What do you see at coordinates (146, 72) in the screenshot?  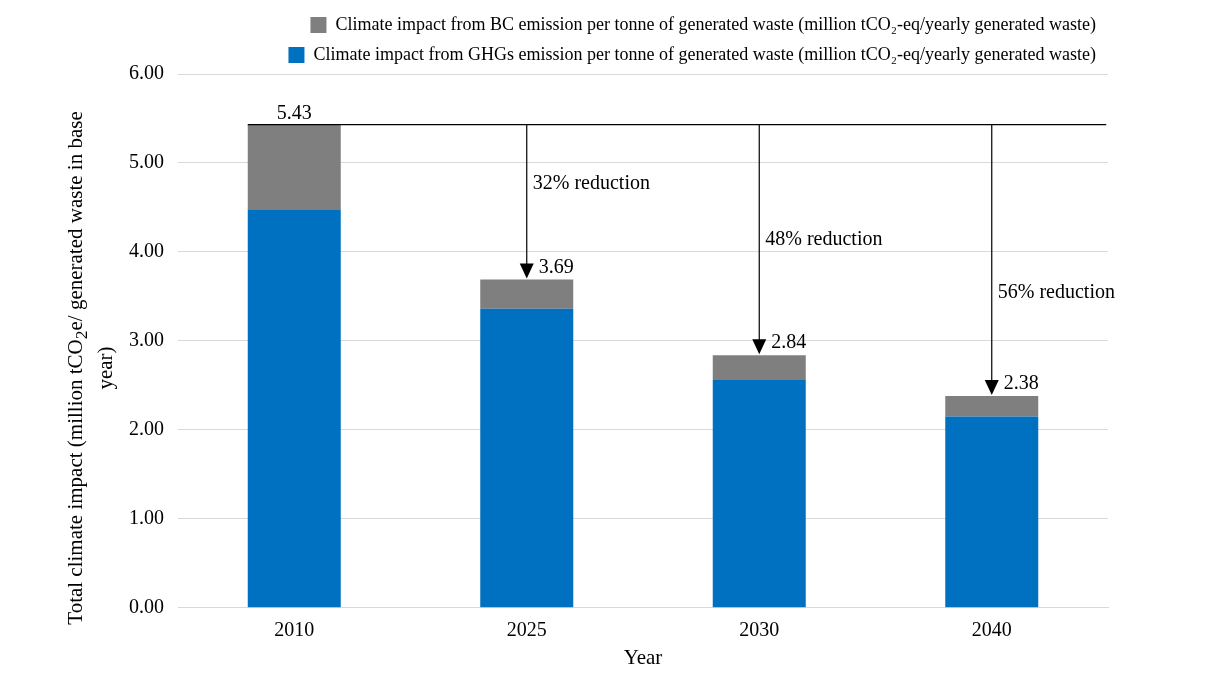 I see `y-tick-label: 6.00` at bounding box center [146, 72].